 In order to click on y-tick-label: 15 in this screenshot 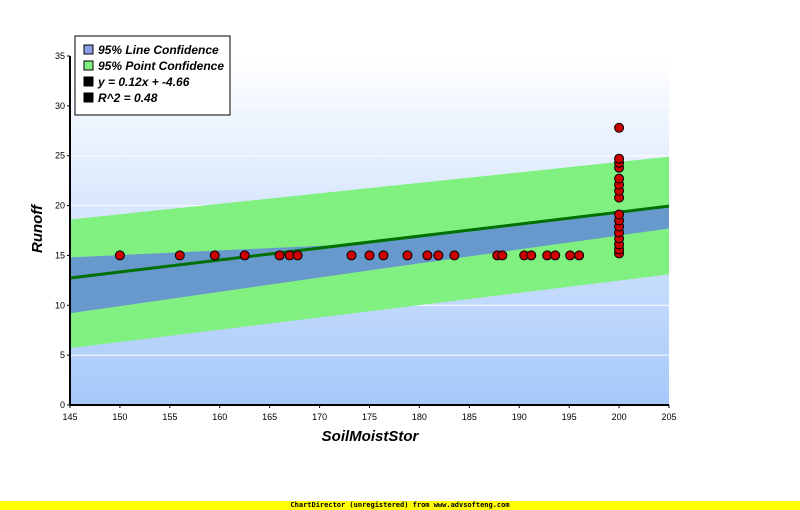, I will do `click(60, 255)`.